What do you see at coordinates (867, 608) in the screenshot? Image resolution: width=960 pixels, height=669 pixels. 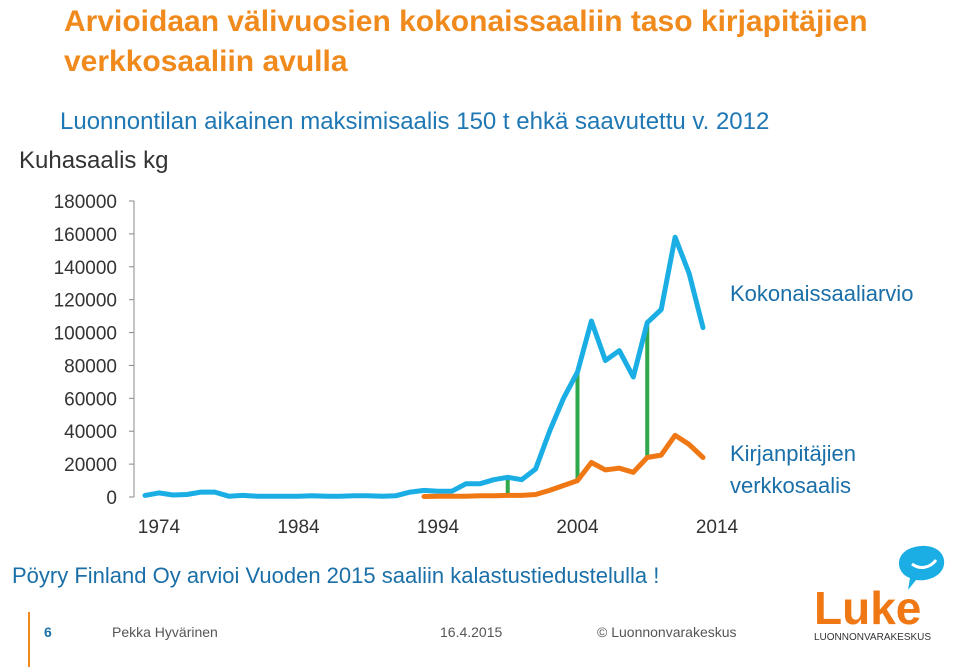 I see `logo-wordmark: Luke` at bounding box center [867, 608].